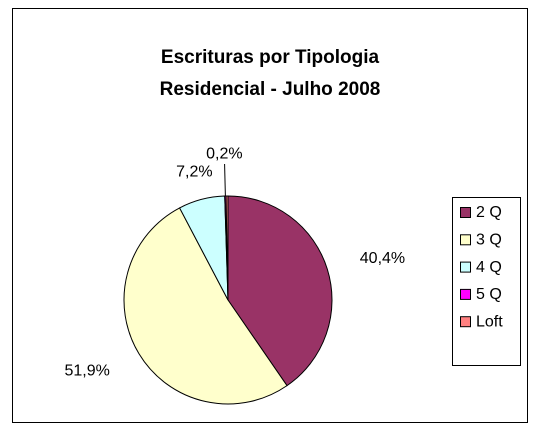  I want to click on legend-label: 5 Q, so click(489, 294).